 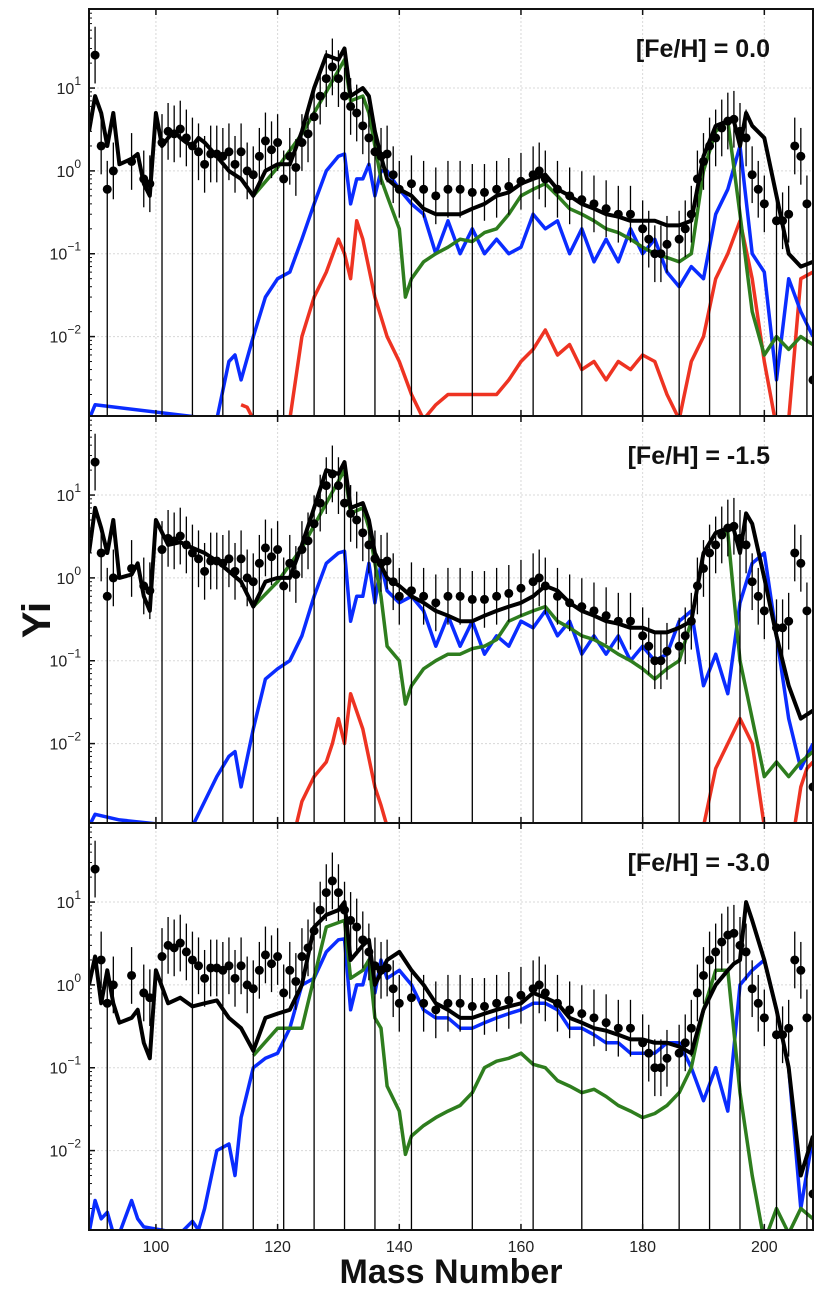 What do you see at coordinates (451, 1272) in the screenshot?
I see `x-axis-title: Mass Number` at bounding box center [451, 1272].